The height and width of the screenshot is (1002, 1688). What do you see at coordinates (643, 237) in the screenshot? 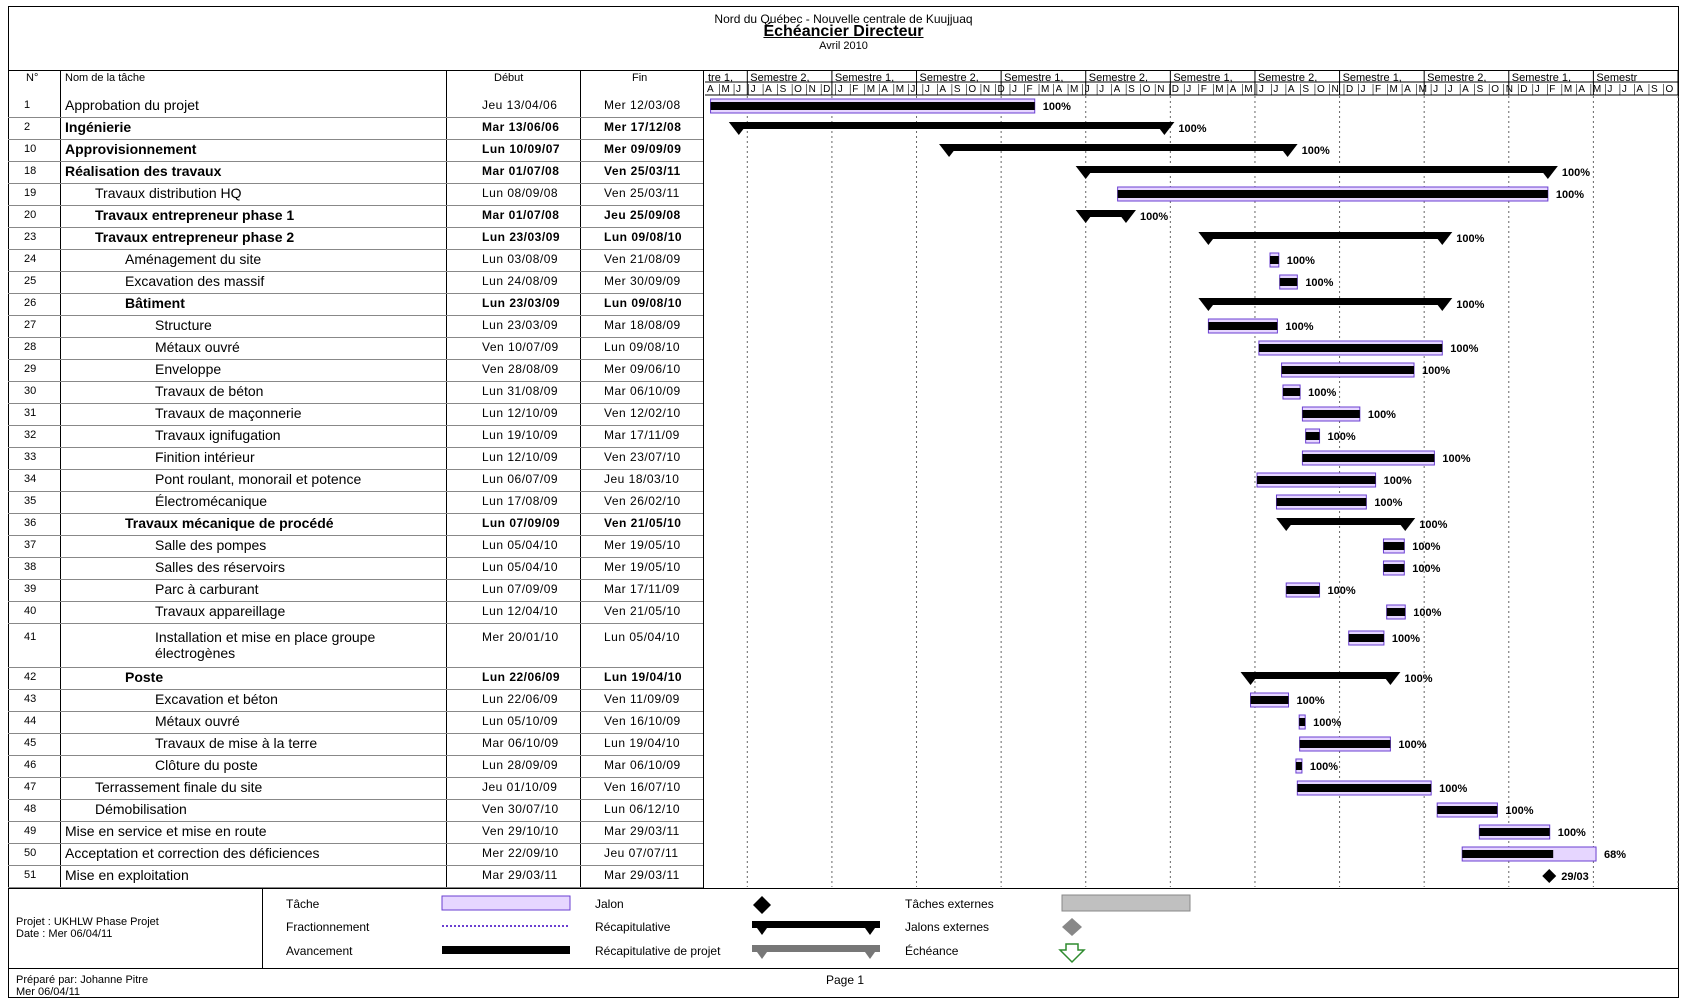
I see `task-end-date: Lun 09/08/10` at bounding box center [643, 237].